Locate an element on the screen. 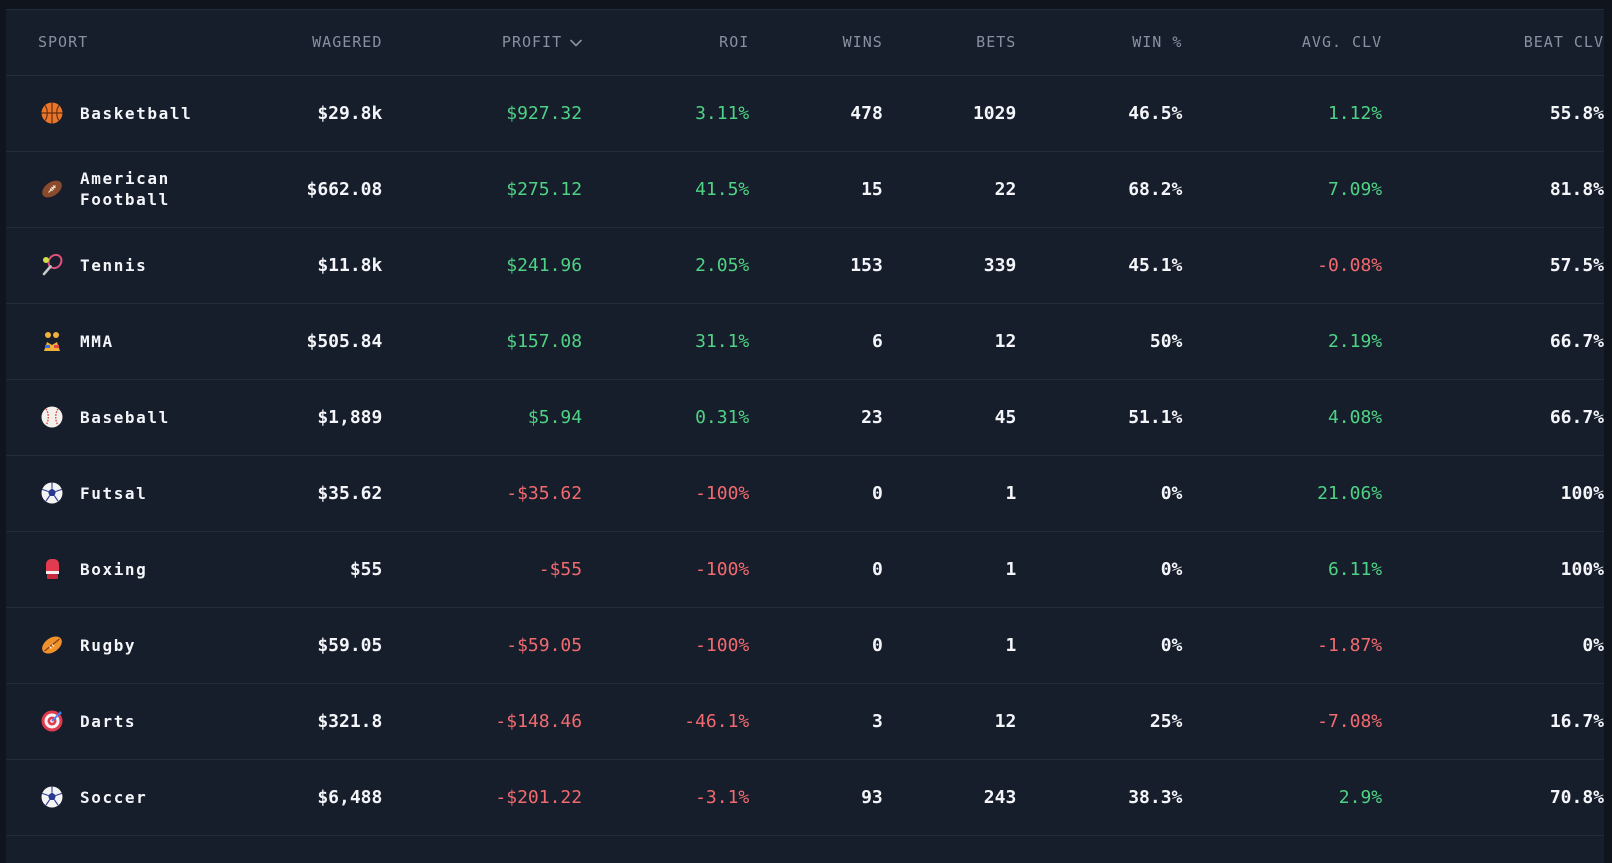  cell-sport: Tennis is located at coordinates (121, 265).